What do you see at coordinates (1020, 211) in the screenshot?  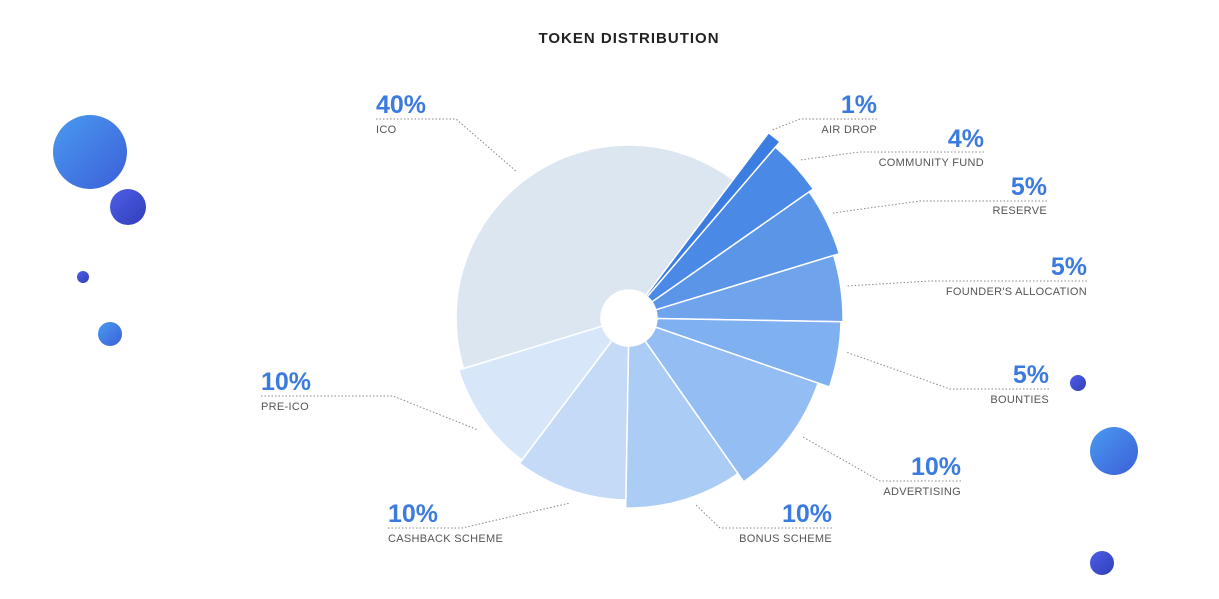 I see `category-label: RESERVE` at bounding box center [1020, 211].